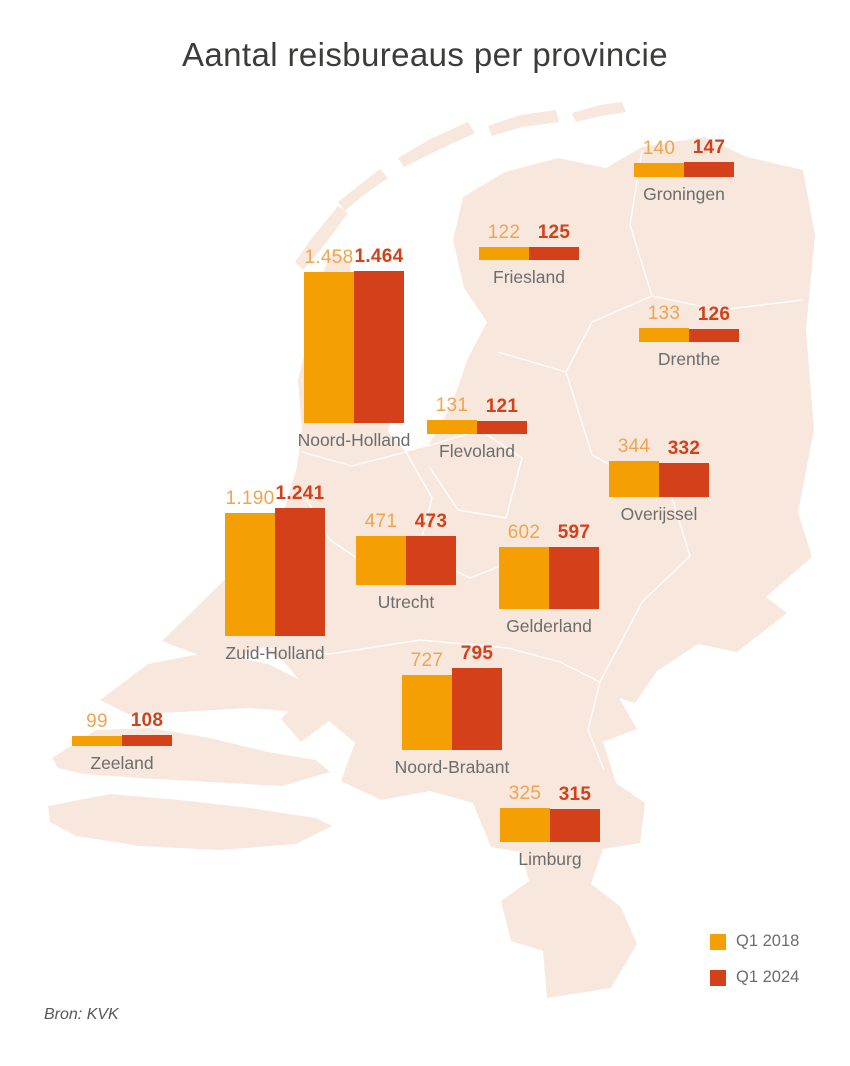 This screenshot has width=850, height=1066. I want to click on bar-q1-2024-gelderland, so click(574, 578).